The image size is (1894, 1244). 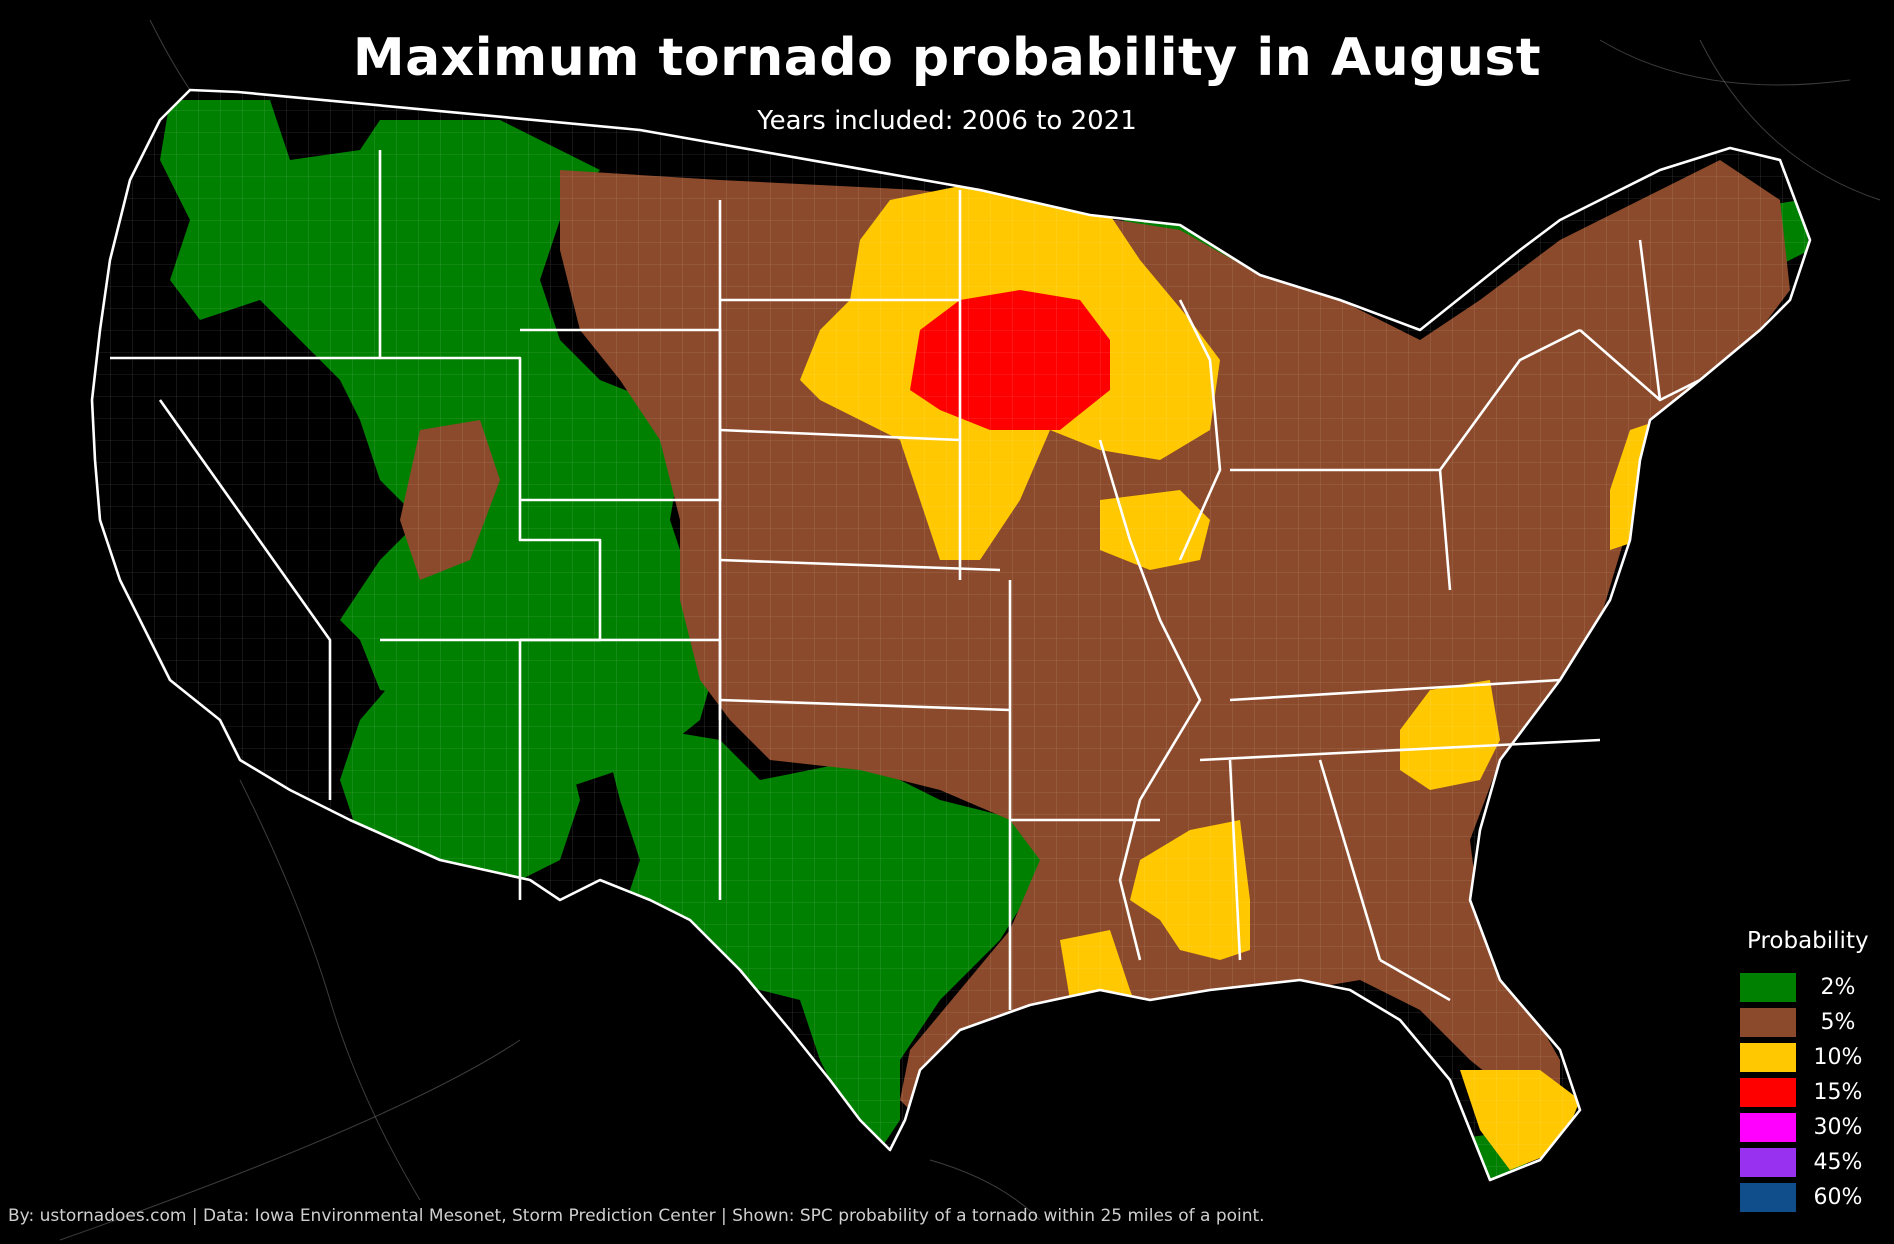 What do you see at coordinates (947, 121) in the screenshot?
I see `map-subtitle: Years included: 2006 to 2021` at bounding box center [947, 121].